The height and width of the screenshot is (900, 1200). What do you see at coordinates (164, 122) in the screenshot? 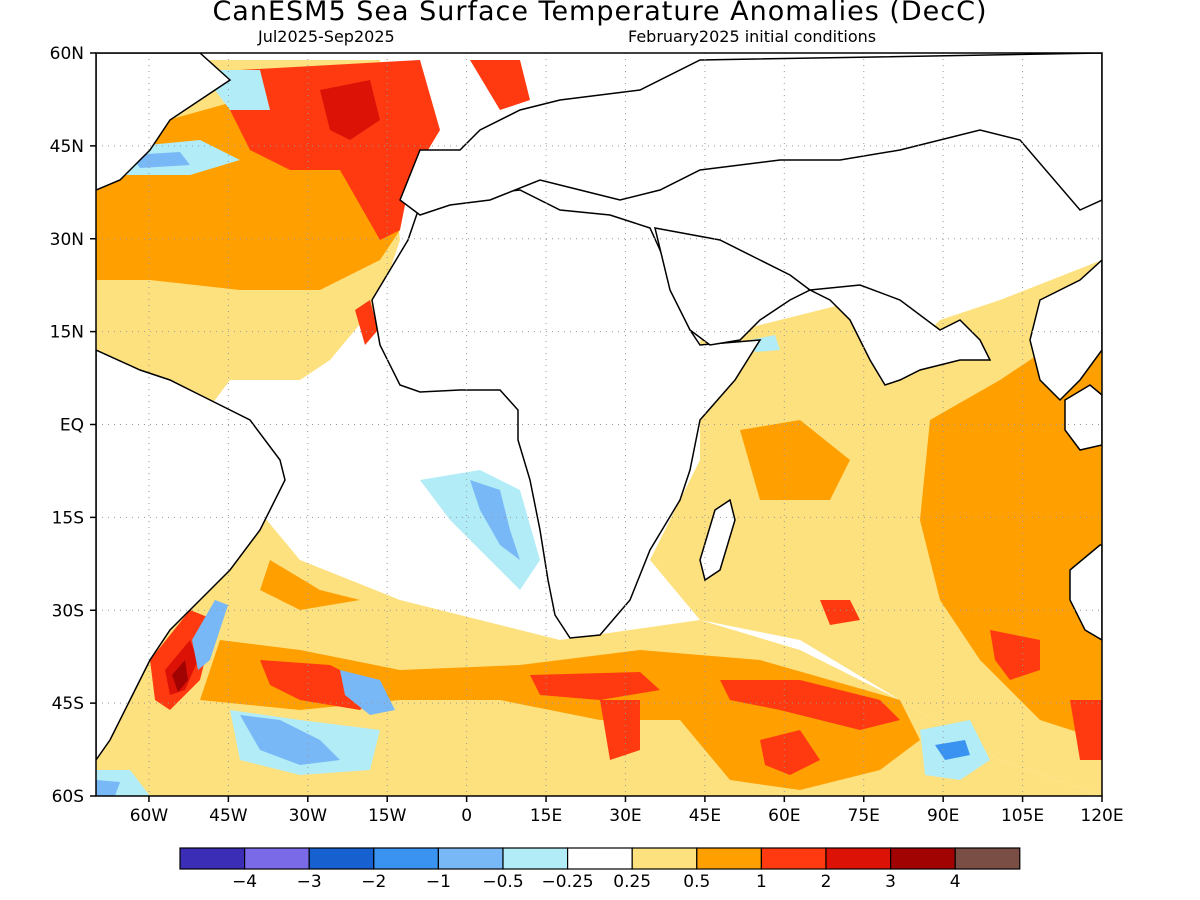
I see `america-landmass` at bounding box center [164, 122].